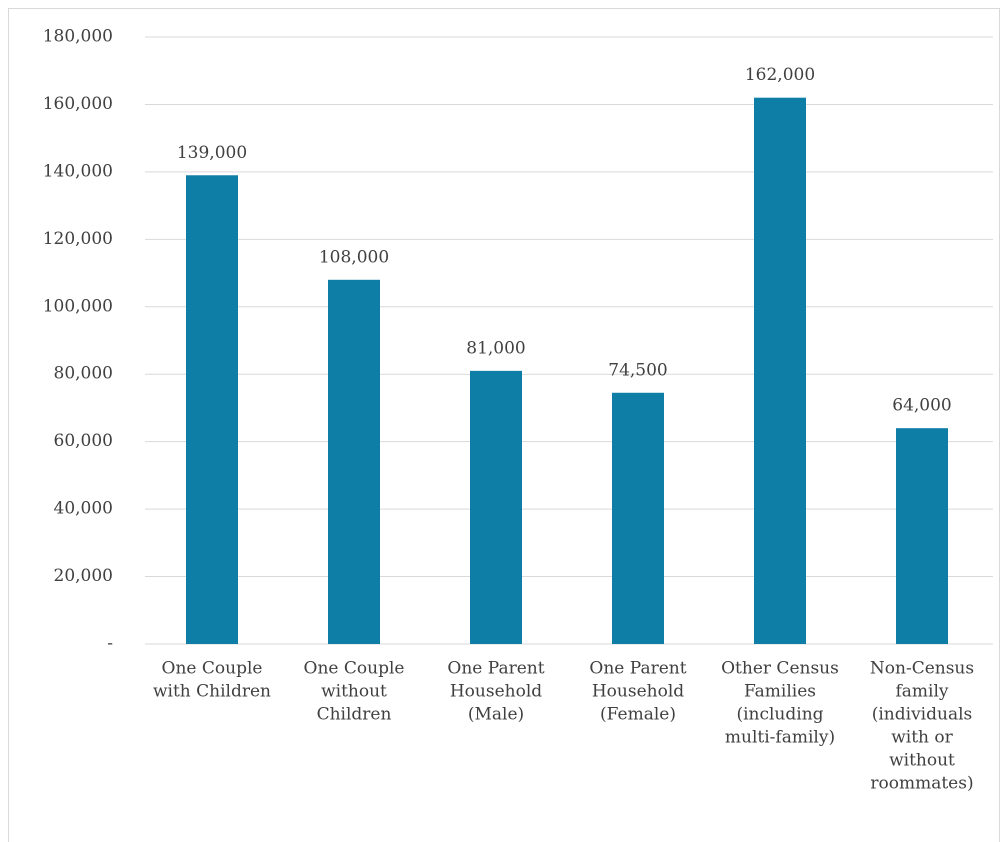  Describe the element at coordinates (779, 715) in the screenshot. I see `x-tick-label: (including` at that location.